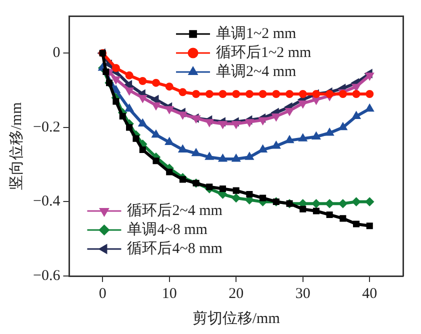 This screenshot has height=334, width=421. Describe the element at coordinates (16, 146) in the screenshot. I see `y-axis-title: 竖向位移/mm` at that location.